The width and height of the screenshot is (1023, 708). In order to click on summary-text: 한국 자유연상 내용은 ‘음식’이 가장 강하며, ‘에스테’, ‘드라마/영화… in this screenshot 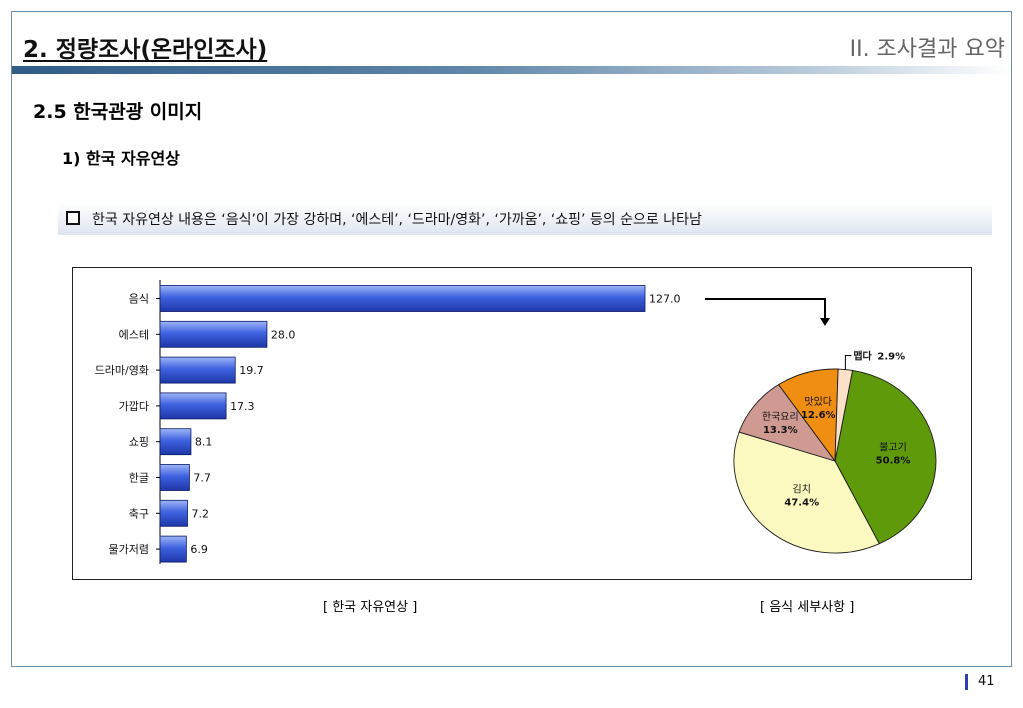, I will do `click(397, 220)`.